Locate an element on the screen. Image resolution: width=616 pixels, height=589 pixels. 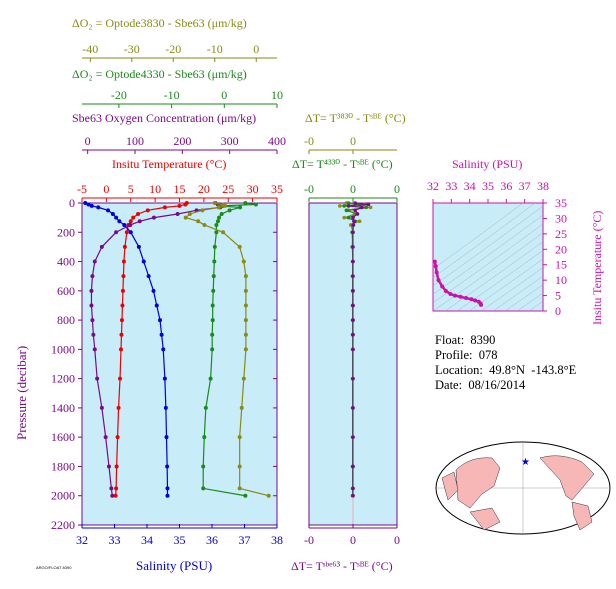
temperature-tick-label: 15 is located at coordinates (180, 189).